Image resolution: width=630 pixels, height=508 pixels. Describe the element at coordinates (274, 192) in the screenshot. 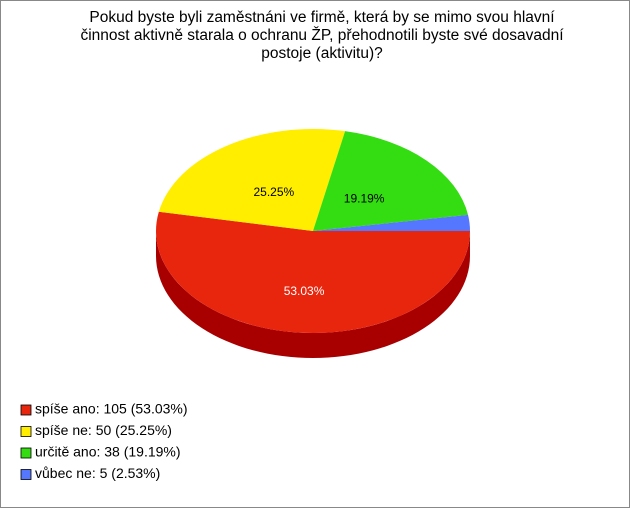

I see `slice-label: 25.25%` at that location.